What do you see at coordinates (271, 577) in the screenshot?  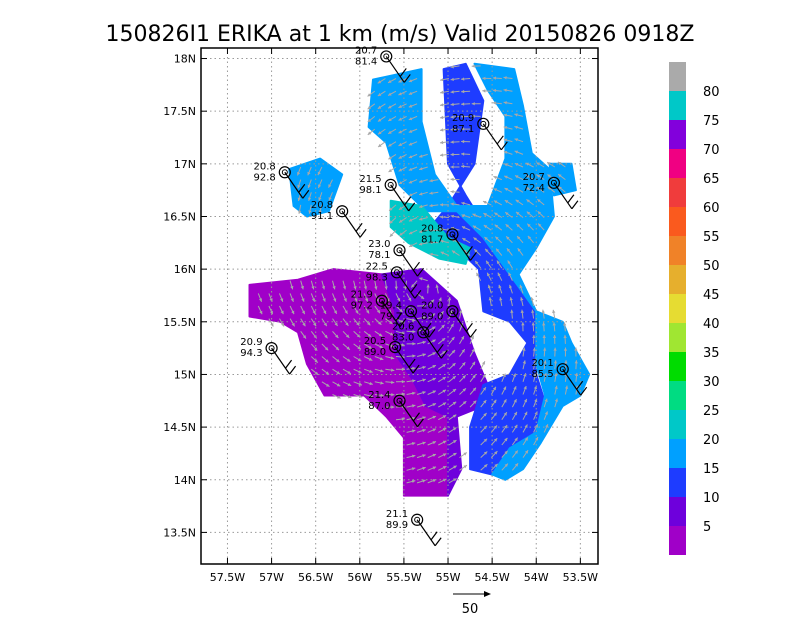 I see `x-tick-label: 57W` at bounding box center [271, 577].